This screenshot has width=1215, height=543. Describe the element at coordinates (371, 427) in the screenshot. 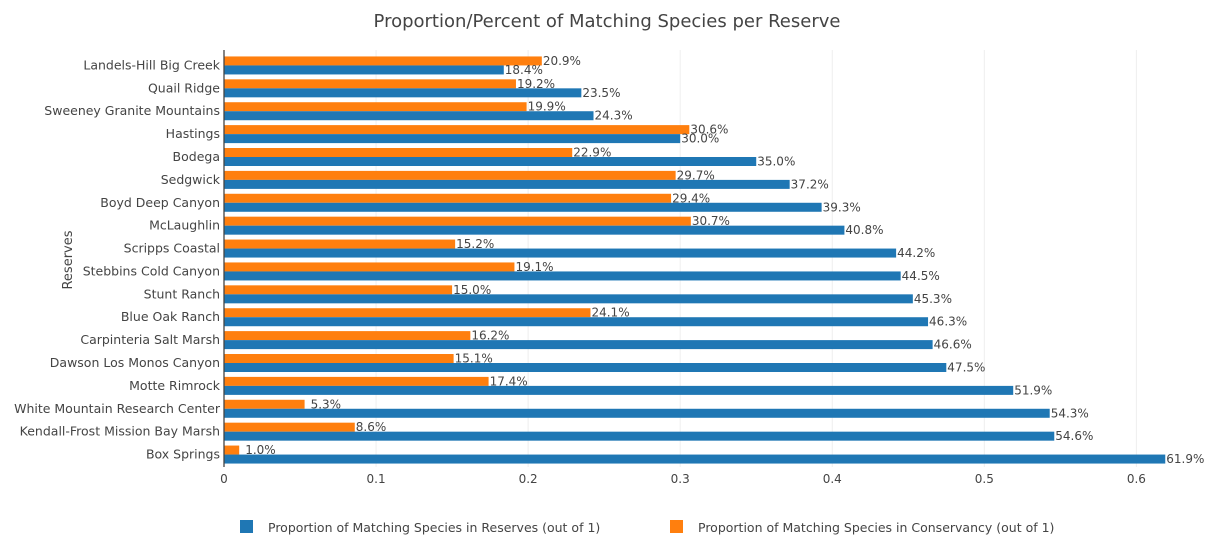

I see `data-label-conservancy: 8.6%` at that location.